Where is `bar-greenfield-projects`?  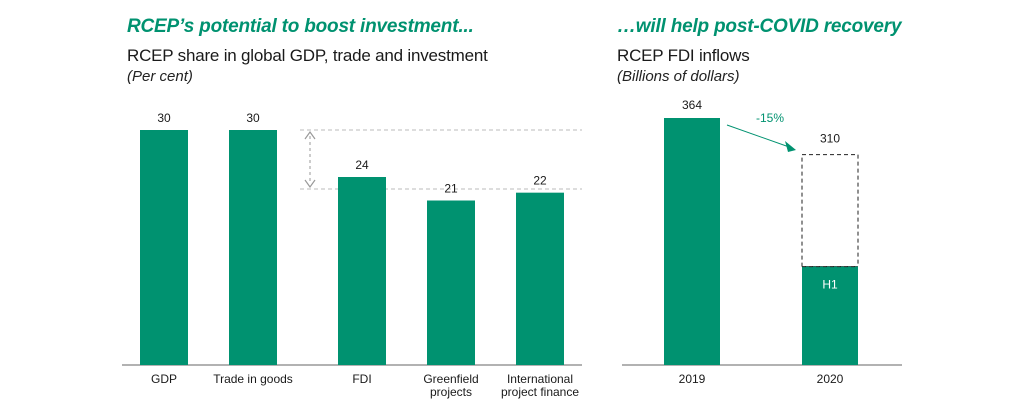 bar-greenfield-projects is located at coordinates (451, 282).